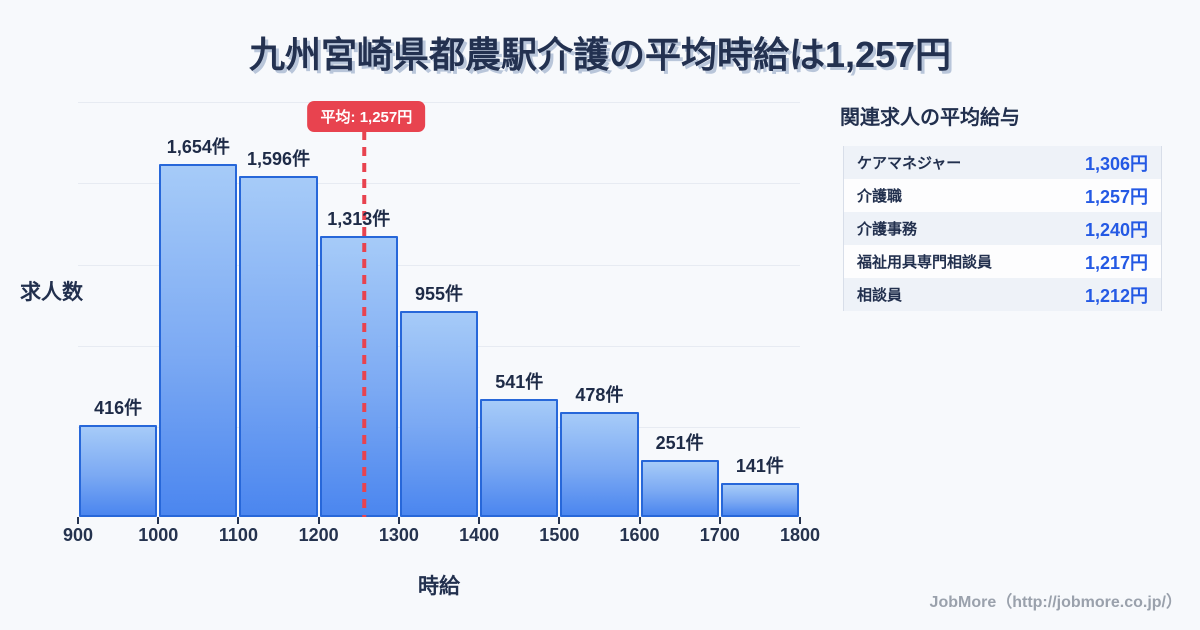 This screenshot has height=630, width=1200. I want to click on bar-value-label: 1,596件, so click(279, 159).